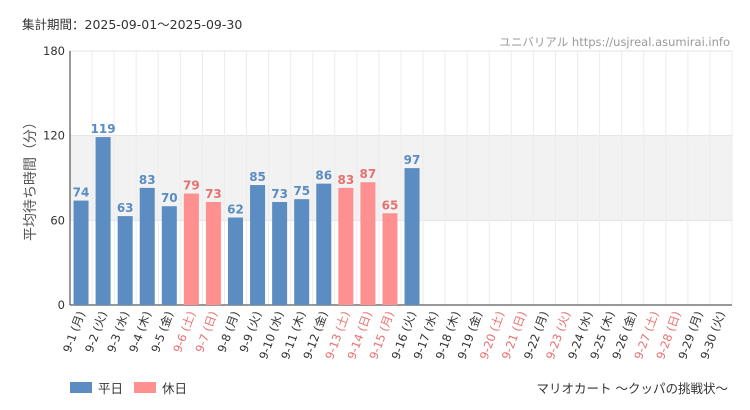 The width and height of the screenshot is (750, 410). Describe the element at coordinates (61, 305) in the screenshot. I see `y-tick-label: 0` at that location.